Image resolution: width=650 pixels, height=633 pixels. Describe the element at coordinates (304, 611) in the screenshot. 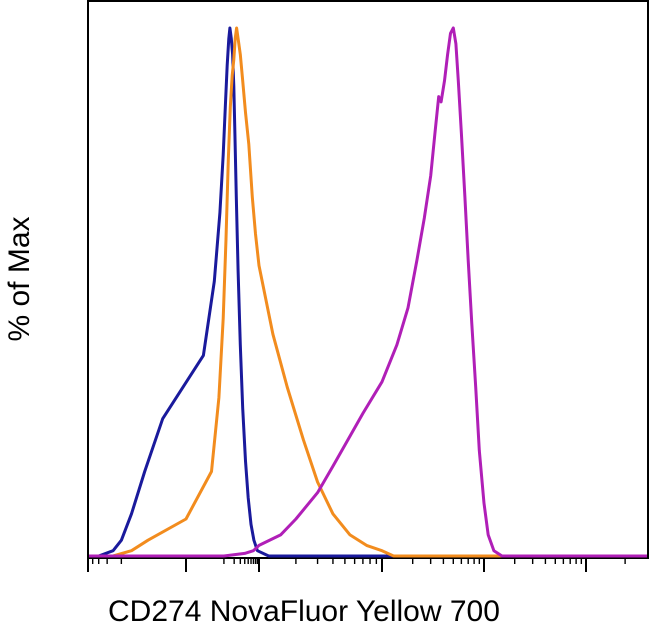

I see `x-axis-title: CD274 NovaFluor Yellow 700` at that location.